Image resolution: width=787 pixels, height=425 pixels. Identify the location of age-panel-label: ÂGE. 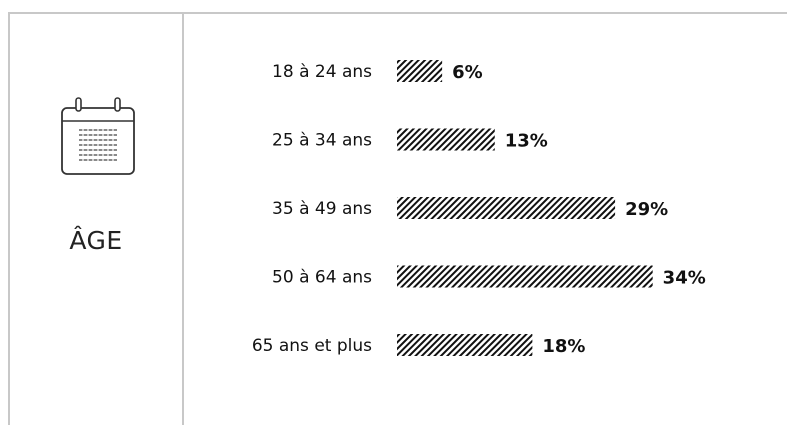
(96, 240).